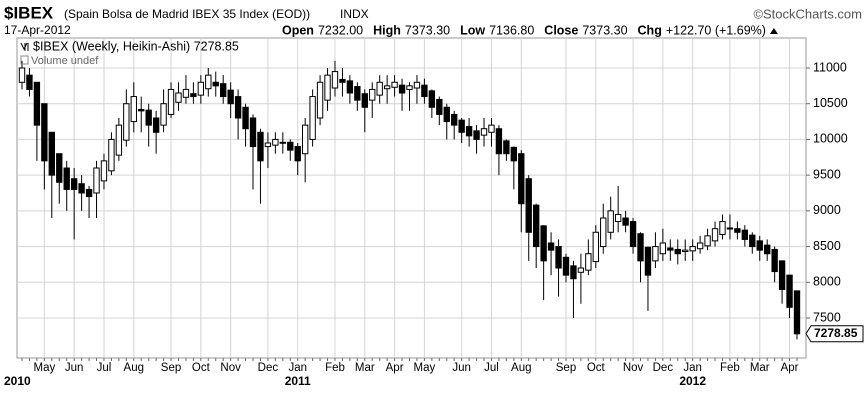 This screenshot has height=402, width=868. What do you see at coordinates (692, 368) in the screenshot?
I see `x-tick-label: Jan` at bounding box center [692, 368].